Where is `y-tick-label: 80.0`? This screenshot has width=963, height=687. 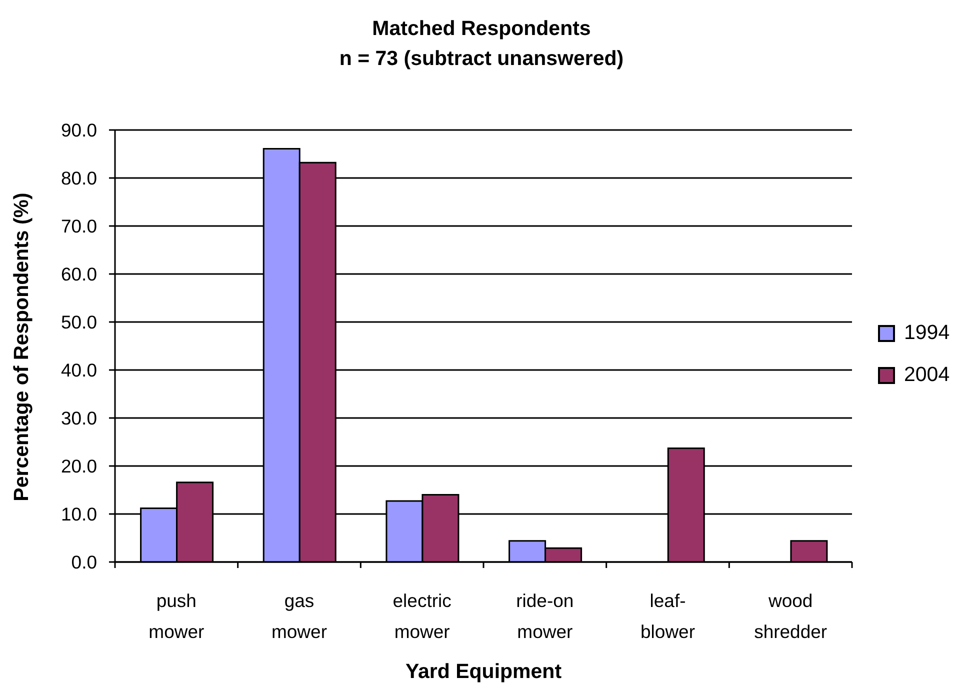
y-tick-label: 80.0 is located at coordinates (78, 178).